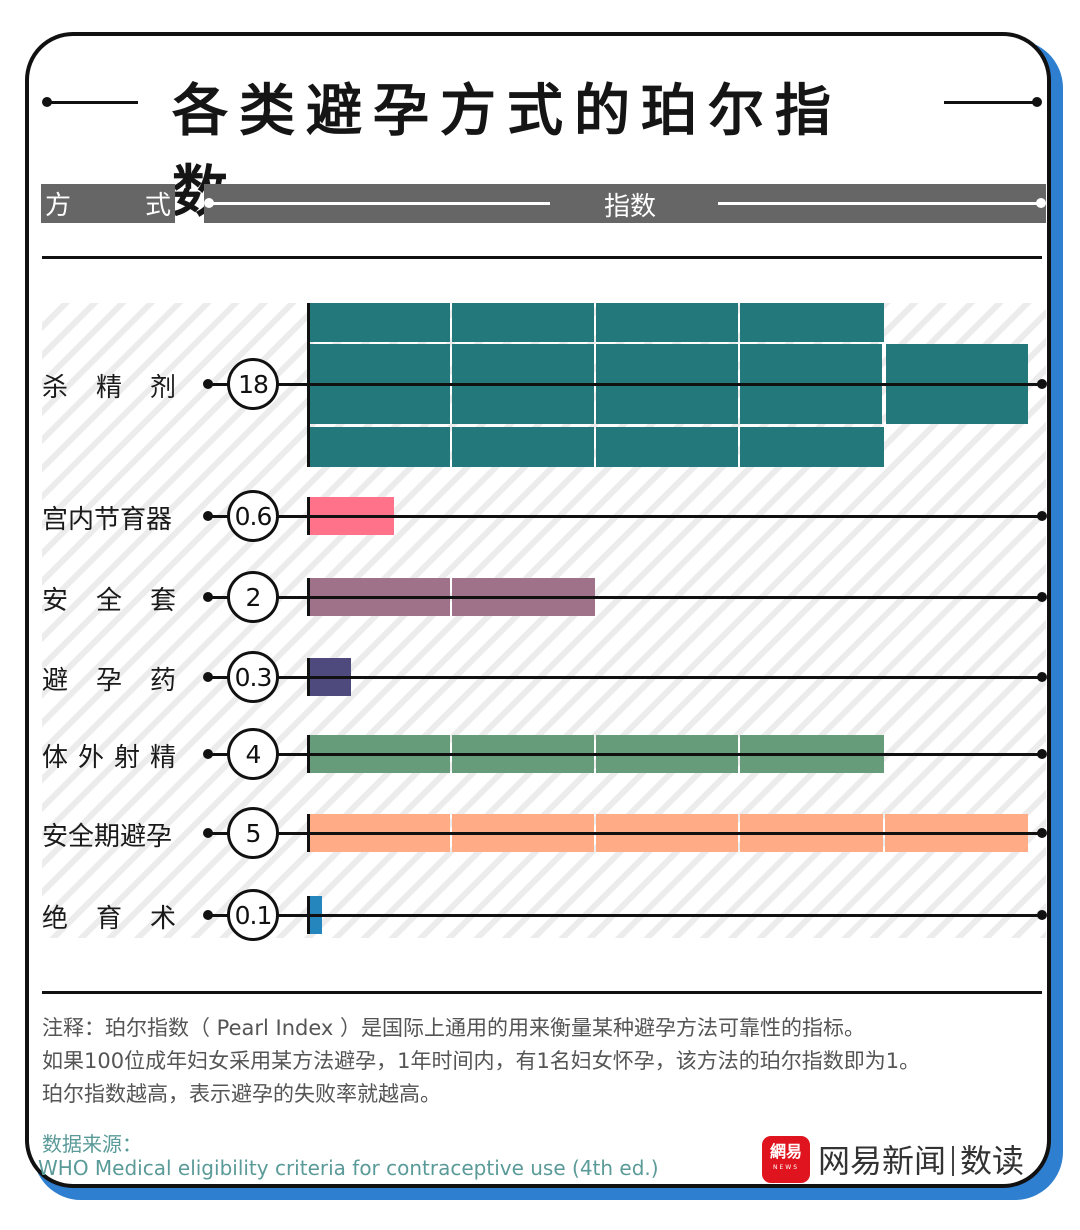 The height and width of the screenshot is (1230, 1080). I want to click on chart-row-iud: 宫内节育器 0.6, so click(540, 516).